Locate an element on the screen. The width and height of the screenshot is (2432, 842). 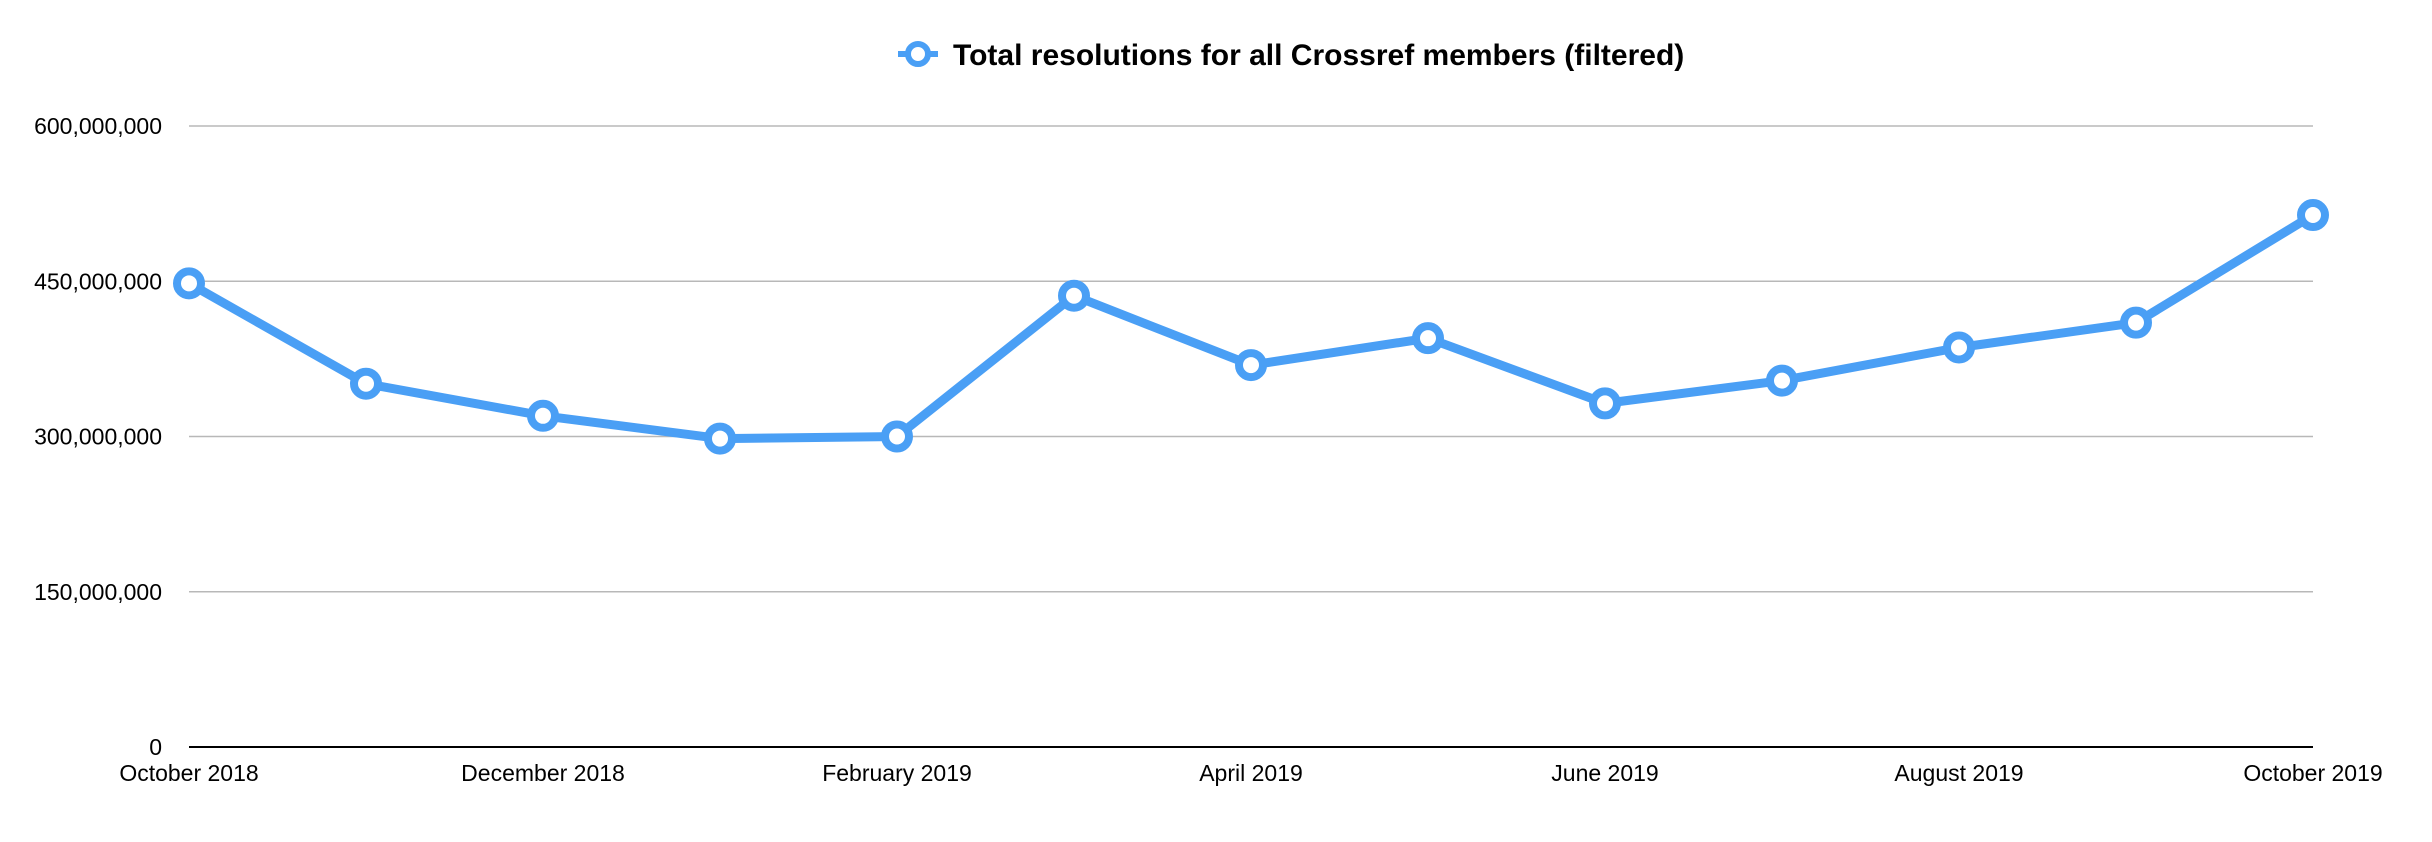
x-tick-label: April 2019 is located at coordinates (1251, 773).